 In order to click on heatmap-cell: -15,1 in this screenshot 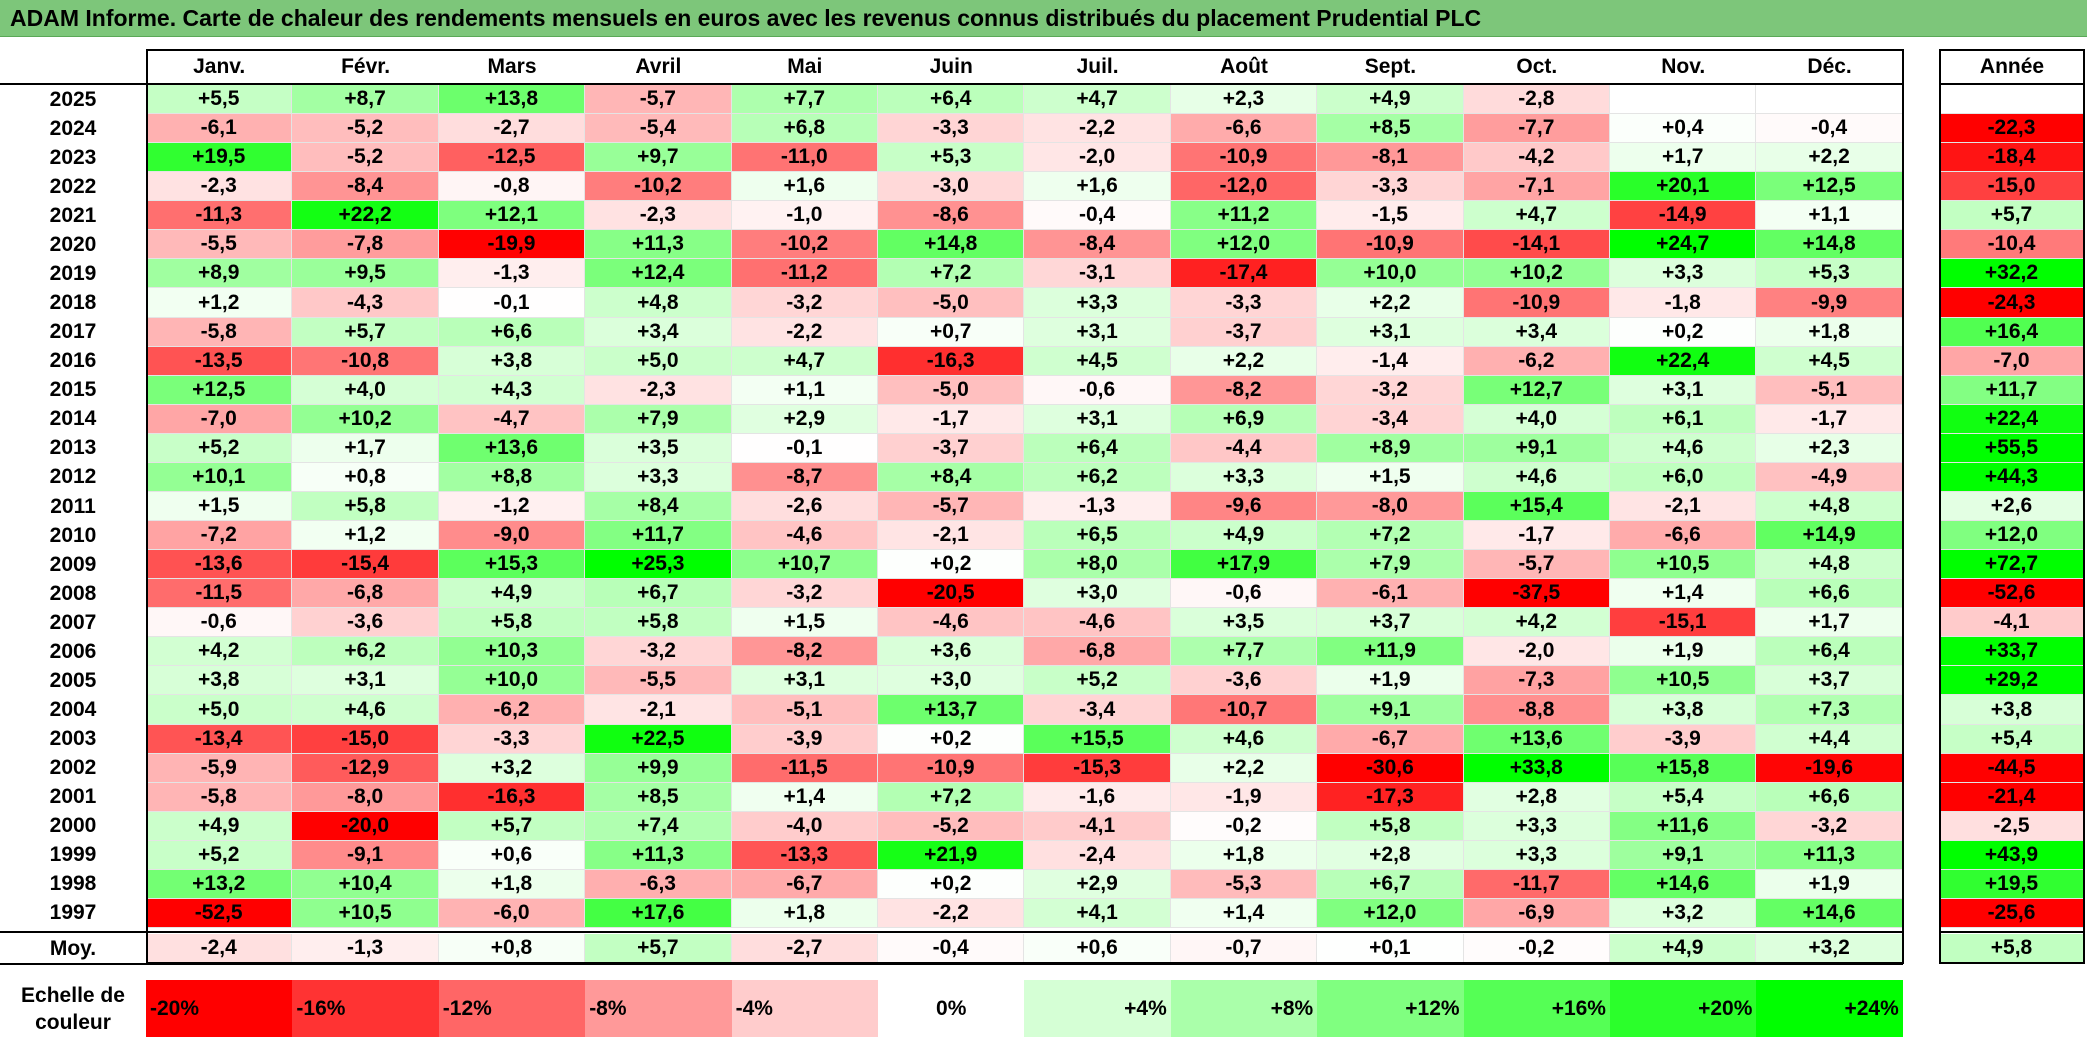, I will do `click(1683, 623)`.